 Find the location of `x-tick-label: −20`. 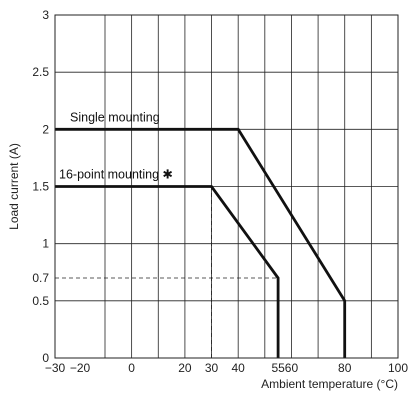

x-tick-label: −20 is located at coordinates (80, 368).